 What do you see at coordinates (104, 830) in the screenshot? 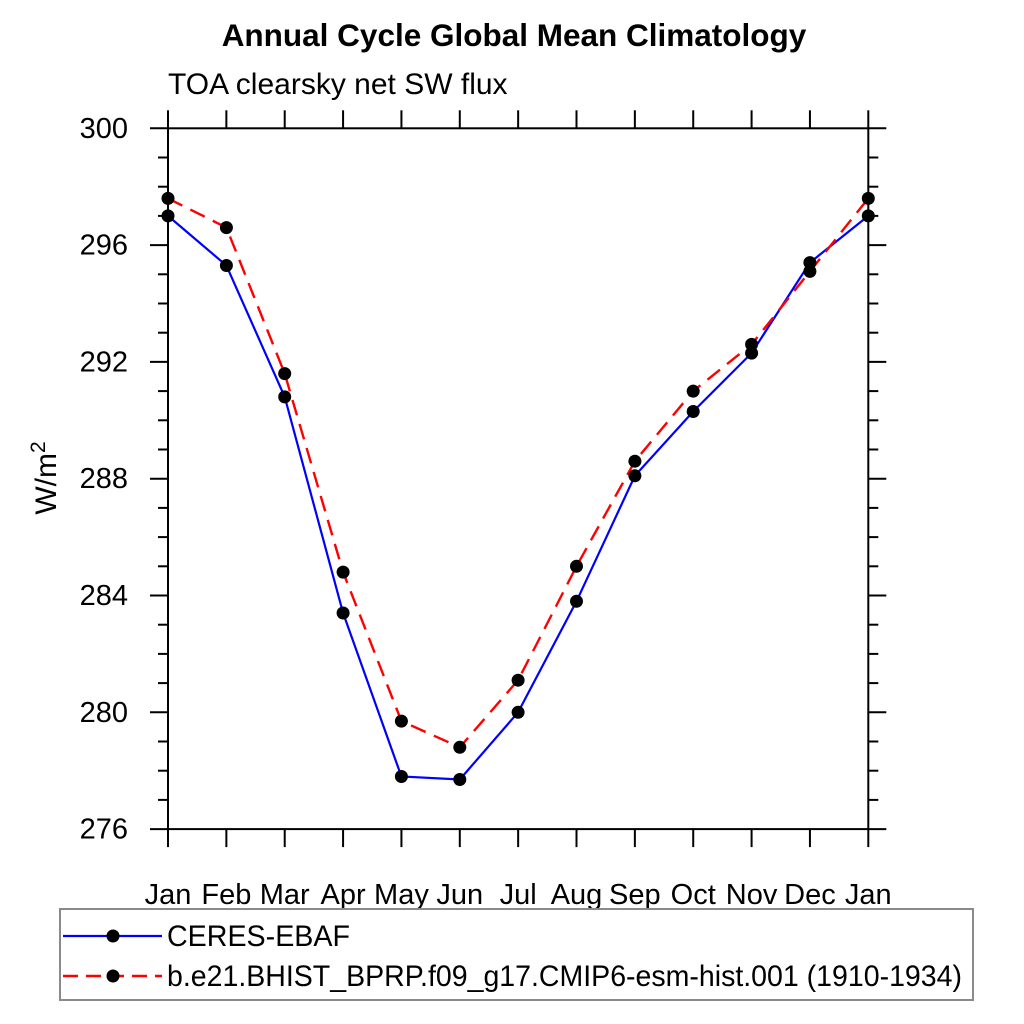
I see `y-tick-label: 276` at bounding box center [104, 830].